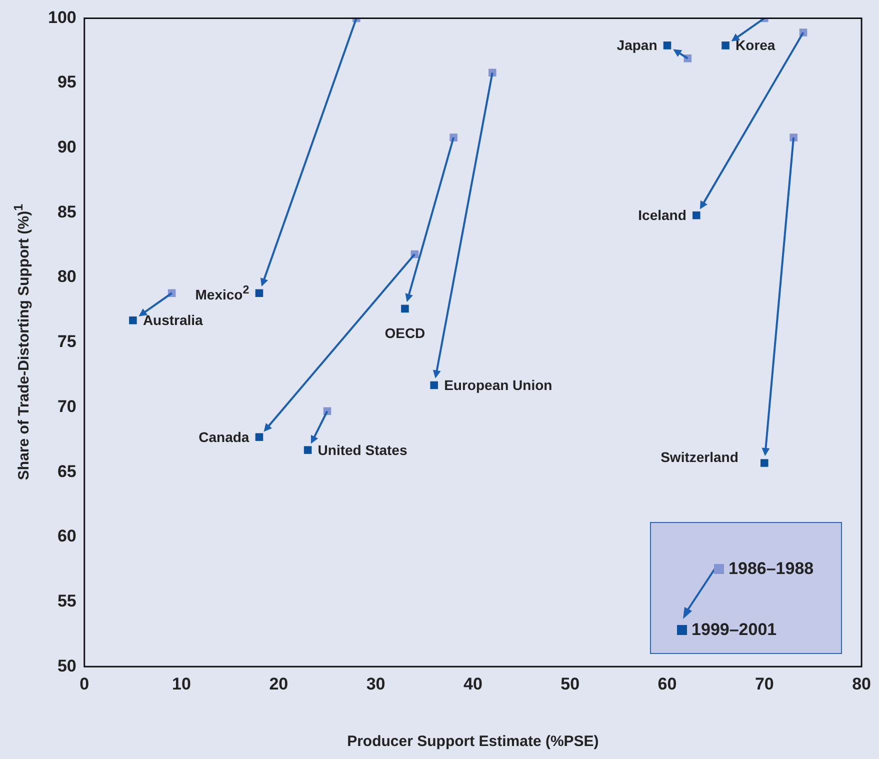 This screenshot has height=759, width=879. I want to click on annotation: European Union, so click(498, 385).